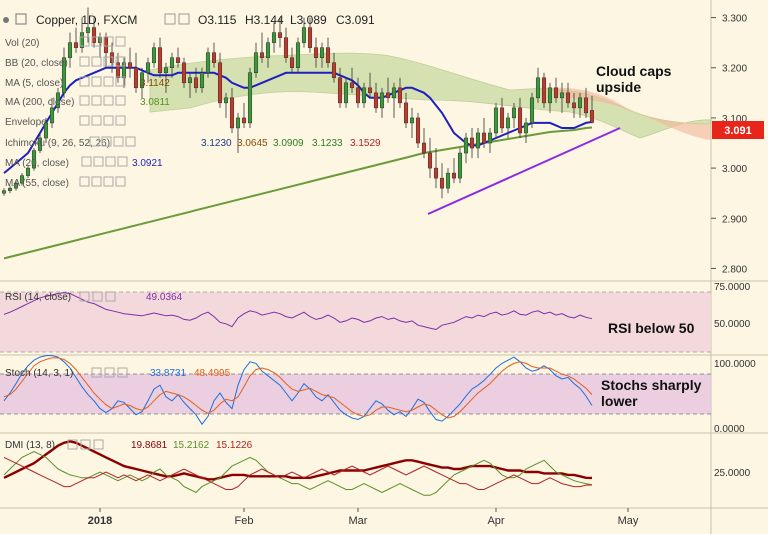 The image size is (768, 534). Describe the element at coordinates (216, 143) in the screenshot. I see `ichimoku-value: 3.1230` at that location.